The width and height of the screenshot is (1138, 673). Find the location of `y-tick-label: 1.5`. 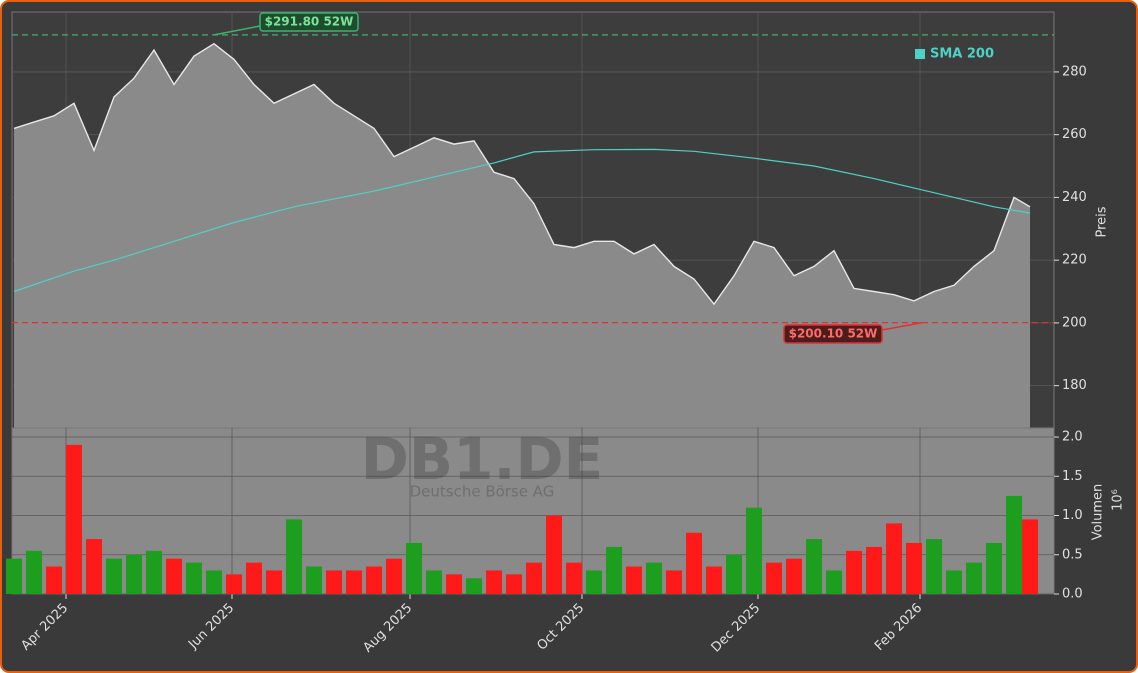

y-tick-label: 1.5 is located at coordinates (1072, 476).